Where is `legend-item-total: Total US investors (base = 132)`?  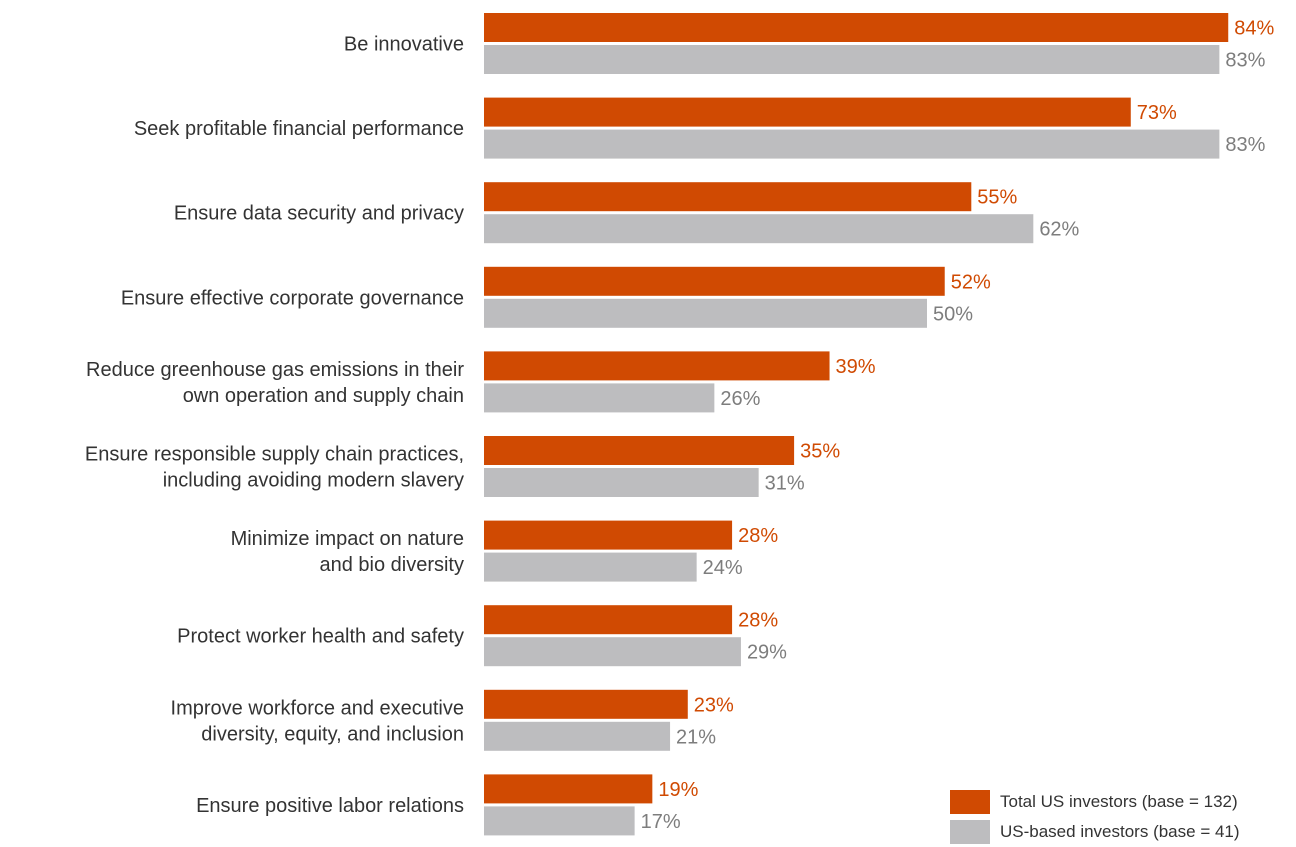 legend-item-total: Total US investors (base = 132) is located at coordinates (1095, 802).